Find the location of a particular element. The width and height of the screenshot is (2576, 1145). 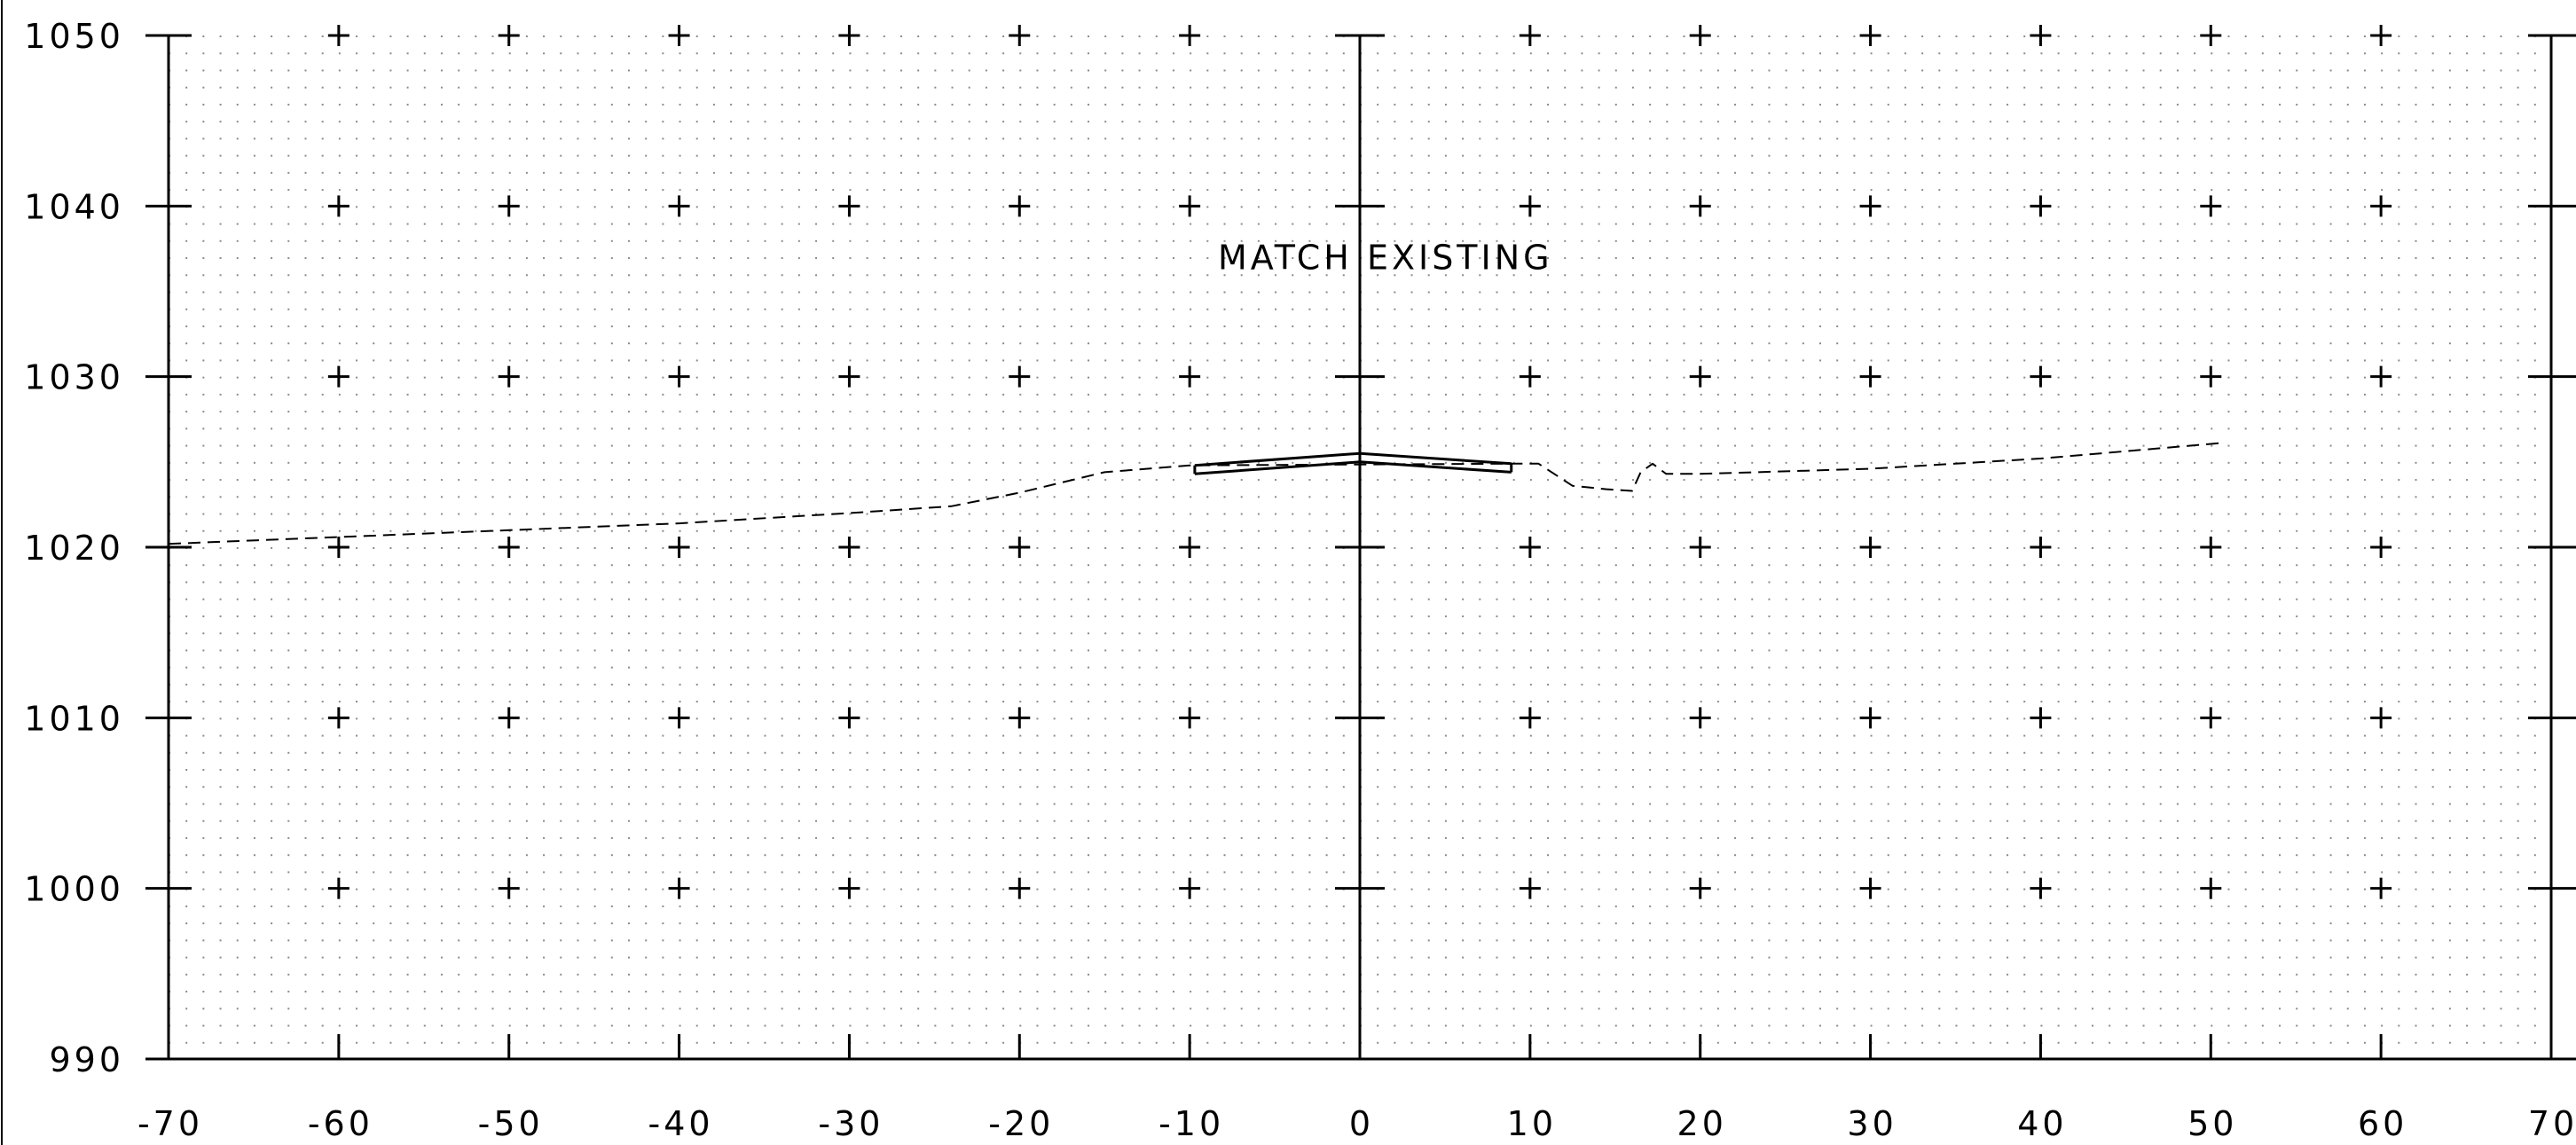

x-tick-label: 30 is located at coordinates (1872, 1123).